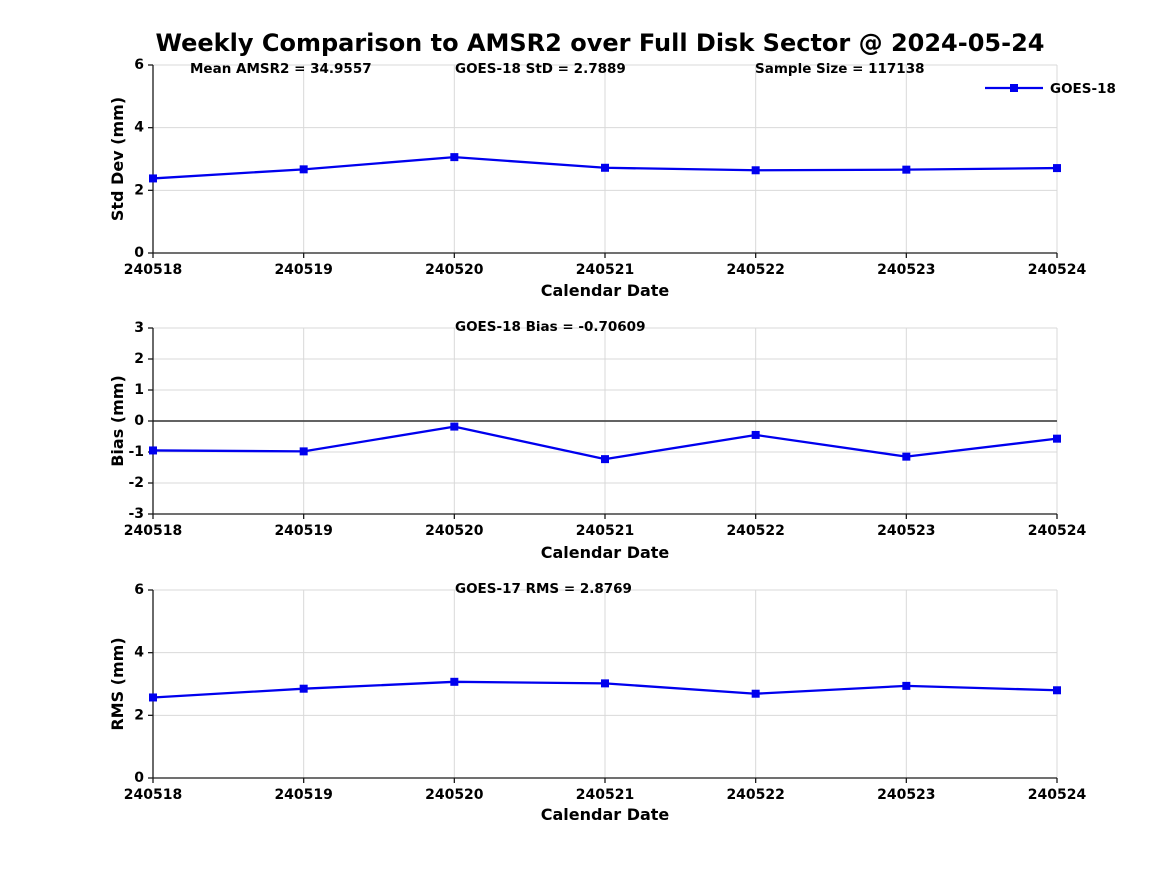  What do you see at coordinates (117, 421) in the screenshot?
I see `bias-y-axis-label: Bias (mm)` at bounding box center [117, 421].